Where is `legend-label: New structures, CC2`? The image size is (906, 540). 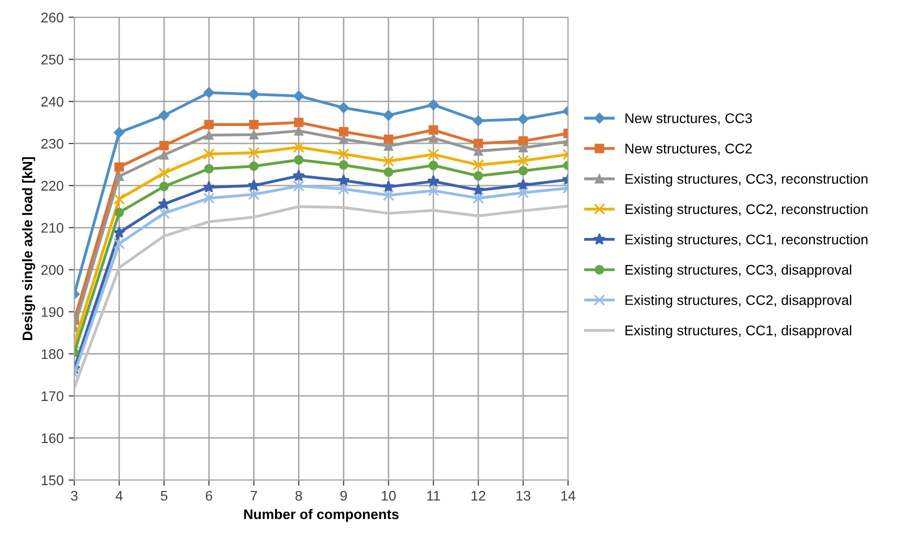 legend-label: New structures, CC2 is located at coordinates (689, 150).